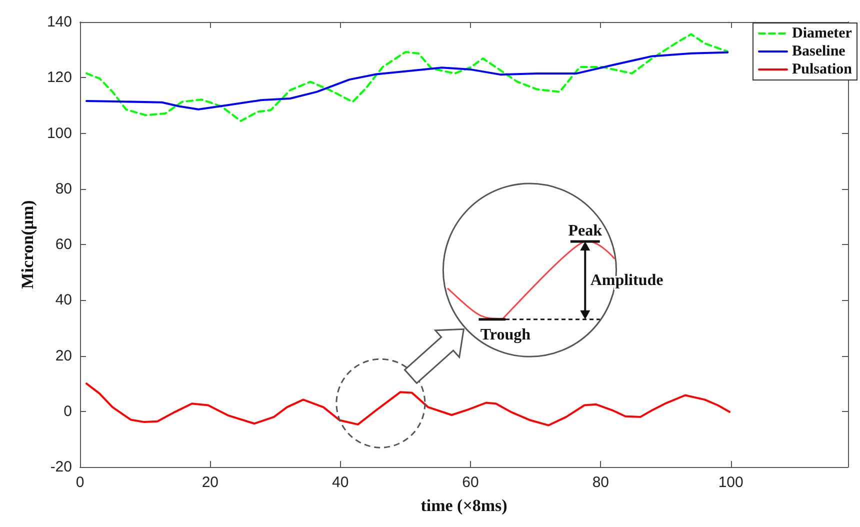 The width and height of the screenshot is (860, 527). I want to click on y-tick-label: 140, so click(59, 22).